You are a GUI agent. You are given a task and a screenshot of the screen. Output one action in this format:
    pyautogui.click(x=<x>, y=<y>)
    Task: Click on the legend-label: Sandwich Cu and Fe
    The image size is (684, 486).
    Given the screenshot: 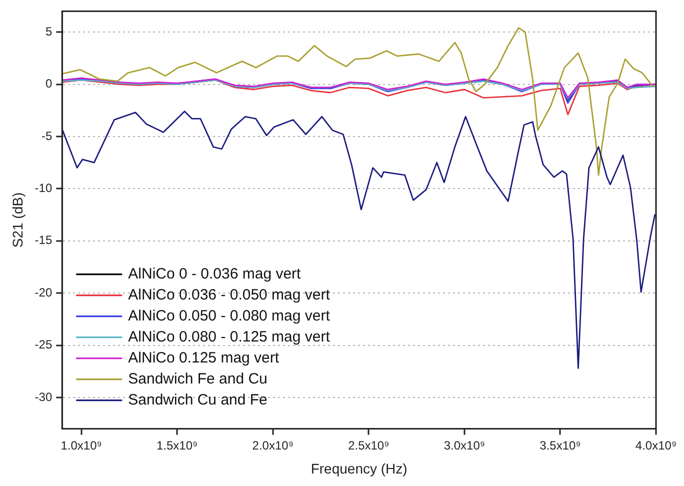 What is the action you would take?
    pyautogui.click(x=198, y=399)
    